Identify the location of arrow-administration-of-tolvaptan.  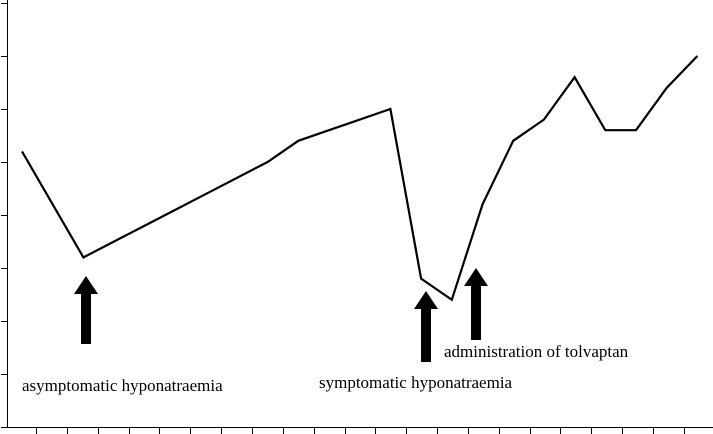
(476, 304).